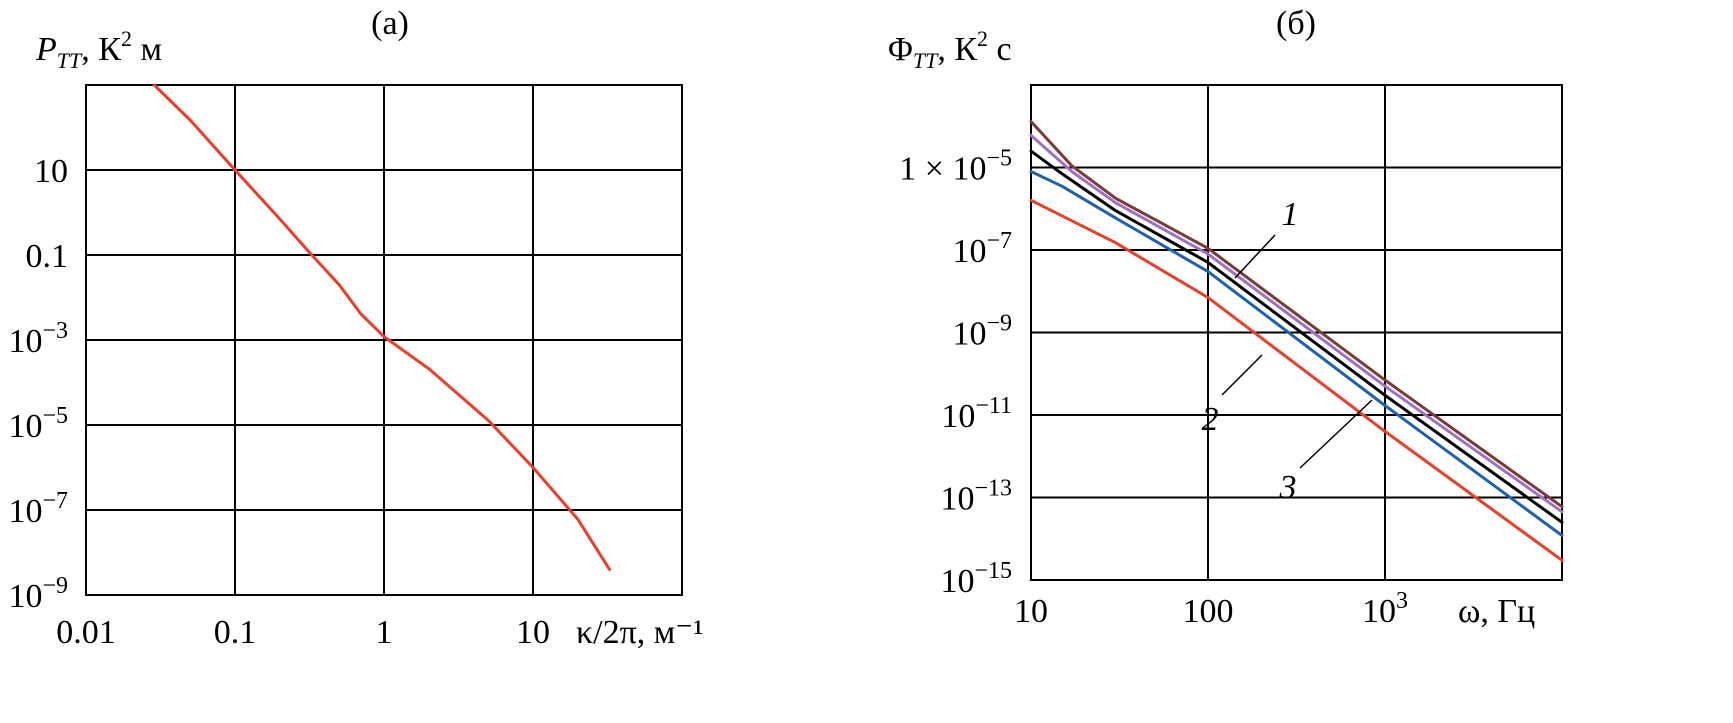  I want to click on panel-b-x-tick-label: 100, so click(1208, 611).